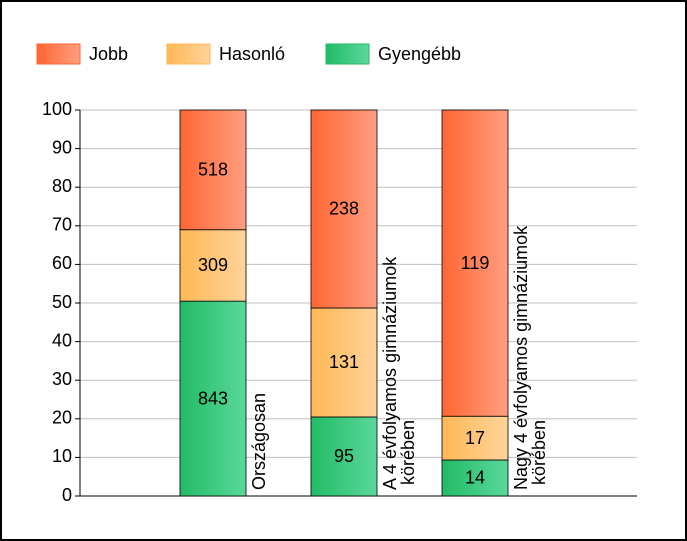 Image resolution: width=687 pixels, height=541 pixels. What do you see at coordinates (62, 147) in the screenshot?
I see `y-tick-label: 90` at bounding box center [62, 147].